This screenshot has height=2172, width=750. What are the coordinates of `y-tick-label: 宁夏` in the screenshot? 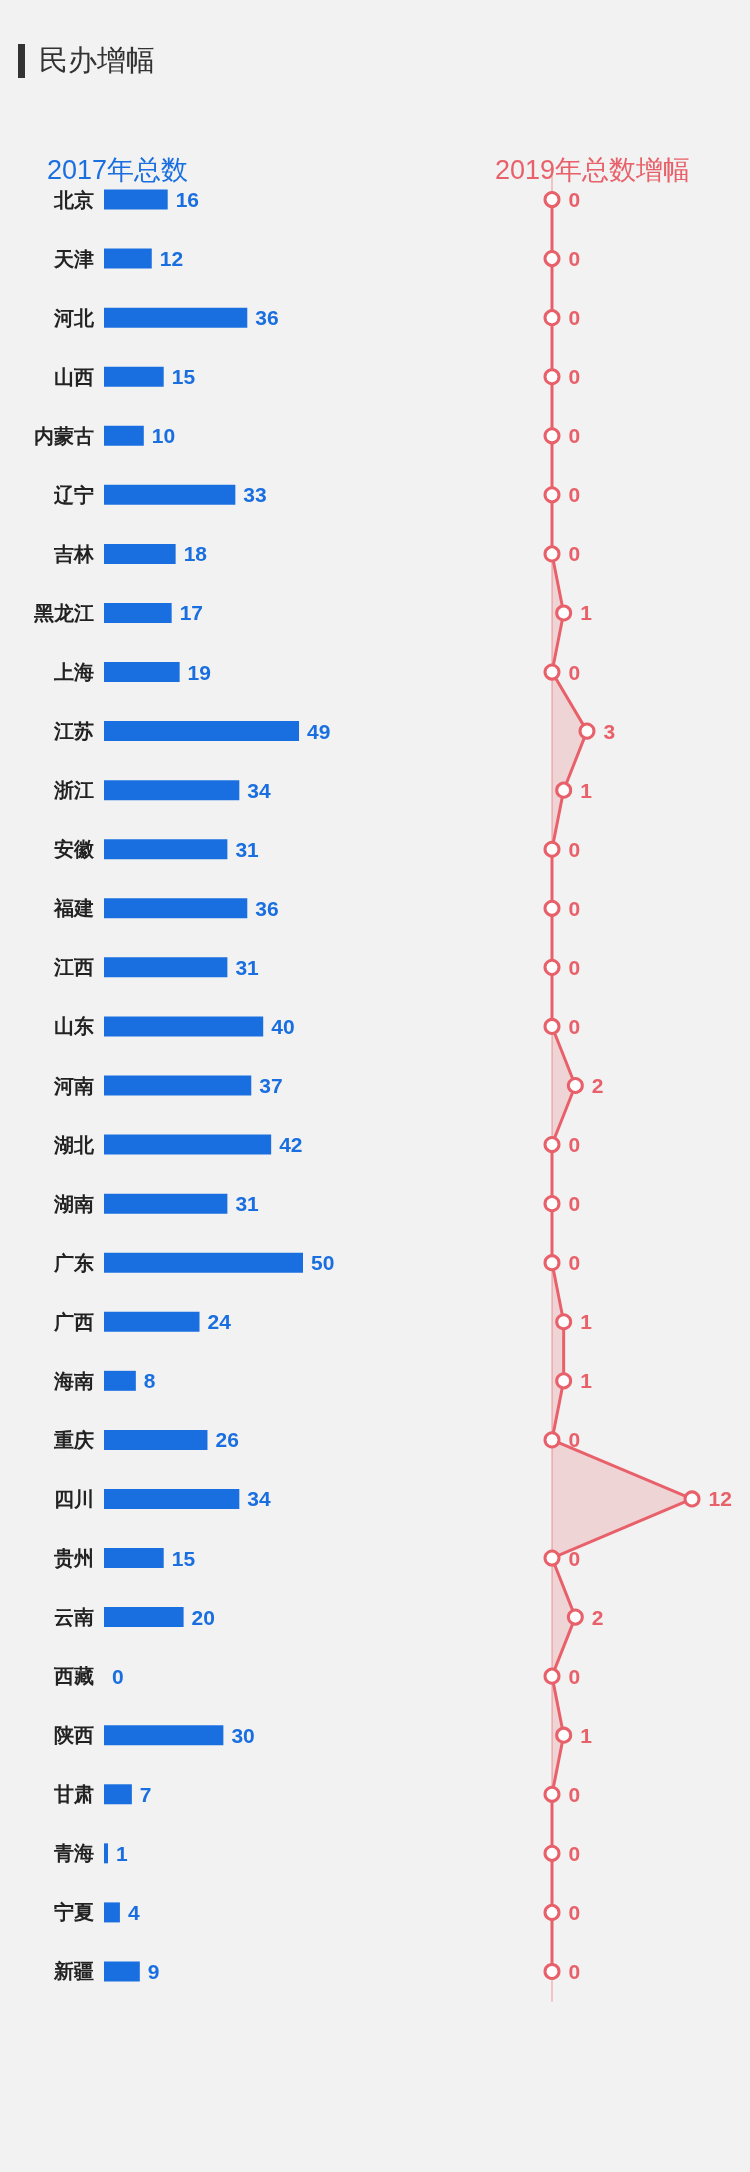 It's located at (74, 1912).